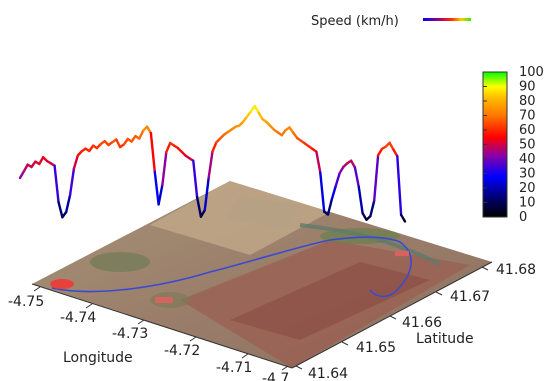 Image resolution: width=550 pixels, height=381 pixels. I want to click on y-ticks, so click(392, 318).